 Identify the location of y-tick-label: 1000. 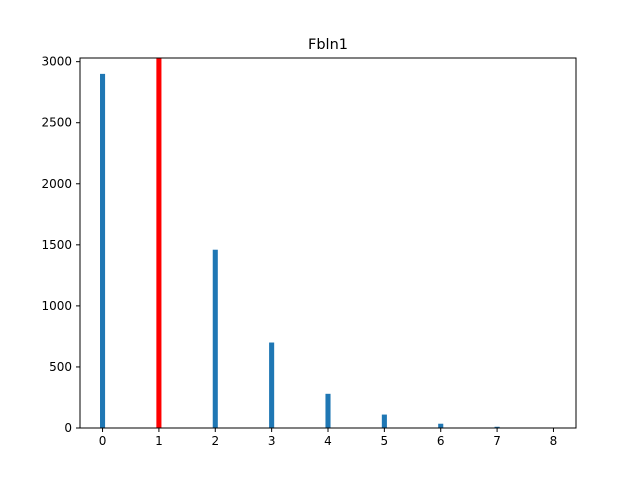
(56, 306).